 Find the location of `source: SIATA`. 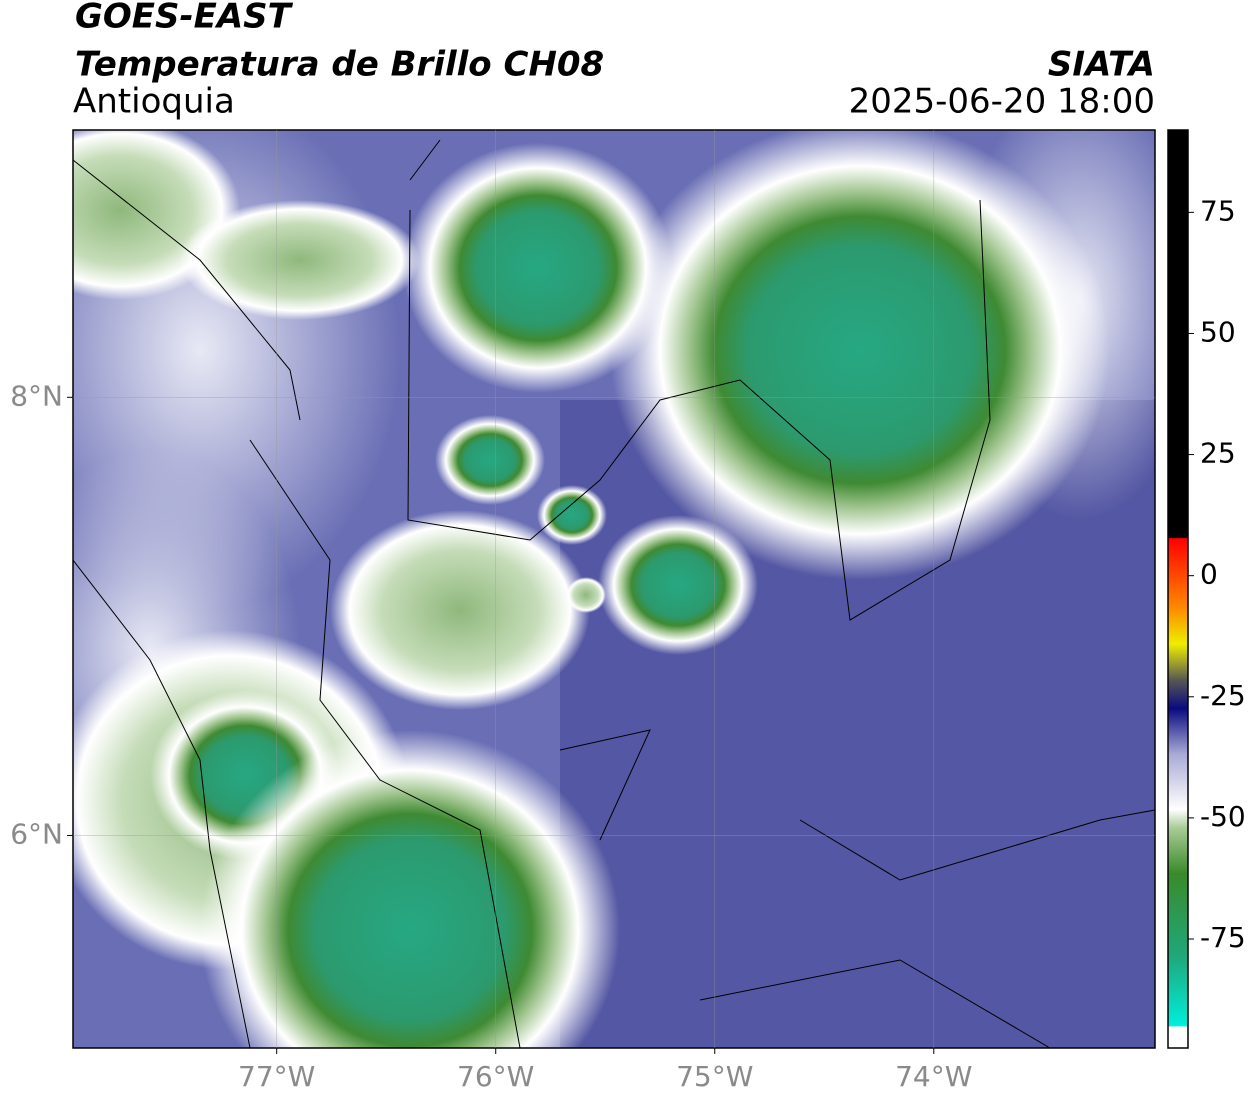

source: SIATA is located at coordinates (1101, 65).